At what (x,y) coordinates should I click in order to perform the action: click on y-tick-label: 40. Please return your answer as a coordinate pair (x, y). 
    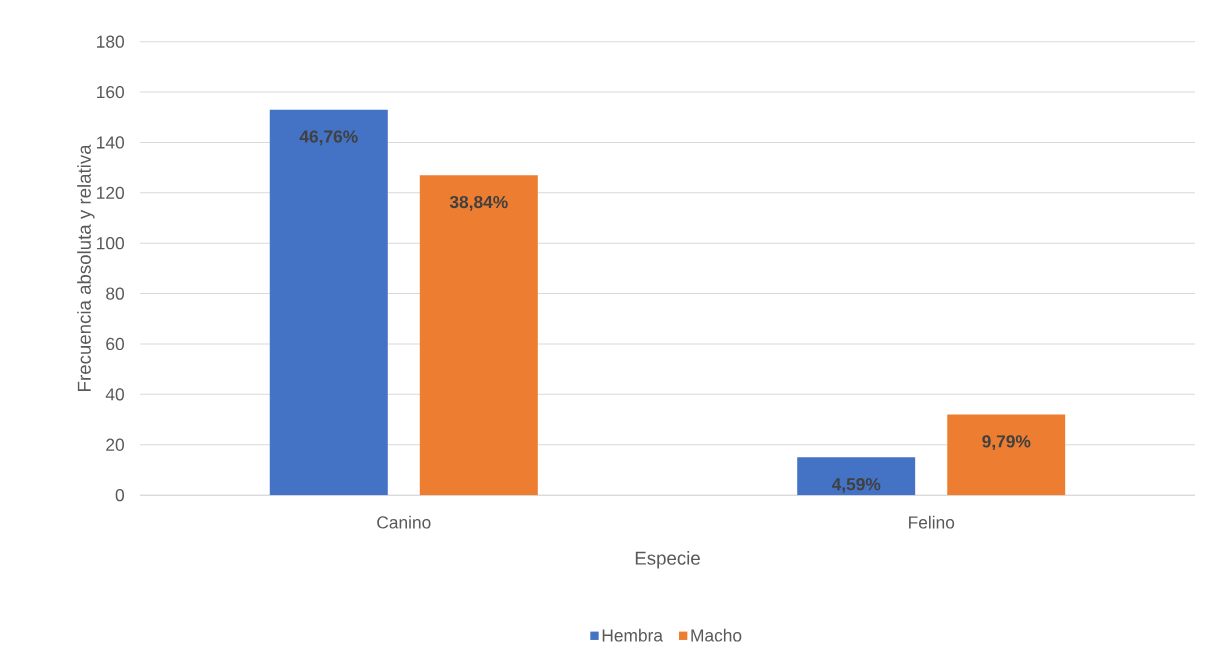
    Looking at the image, I should click on (114, 394).